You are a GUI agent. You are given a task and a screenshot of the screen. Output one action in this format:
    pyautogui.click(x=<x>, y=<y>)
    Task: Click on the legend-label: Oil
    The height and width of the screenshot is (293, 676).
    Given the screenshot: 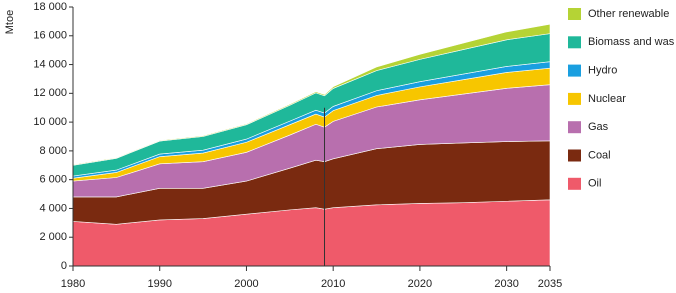 What is the action you would take?
    pyautogui.click(x=594, y=184)
    